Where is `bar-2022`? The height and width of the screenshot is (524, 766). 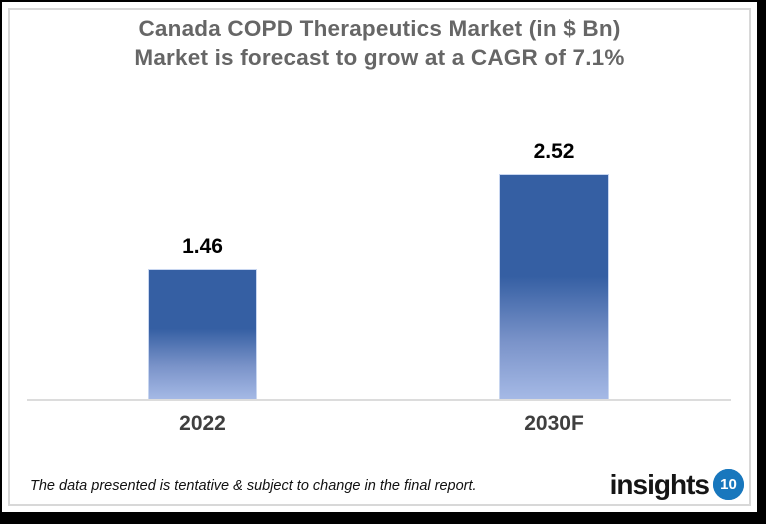
bar-2022 is located at coordinates (202, 334).